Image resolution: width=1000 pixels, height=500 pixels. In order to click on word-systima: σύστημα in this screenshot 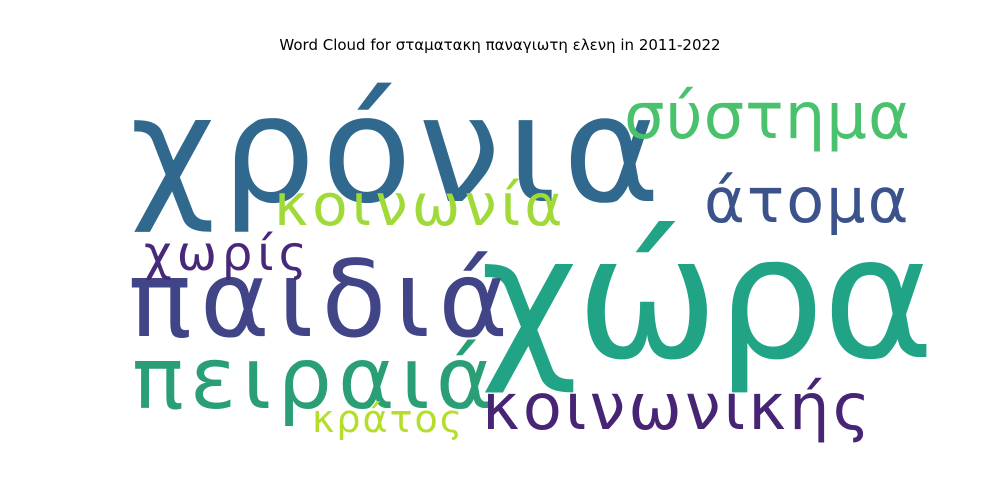, I will do `click(768, 117)`.